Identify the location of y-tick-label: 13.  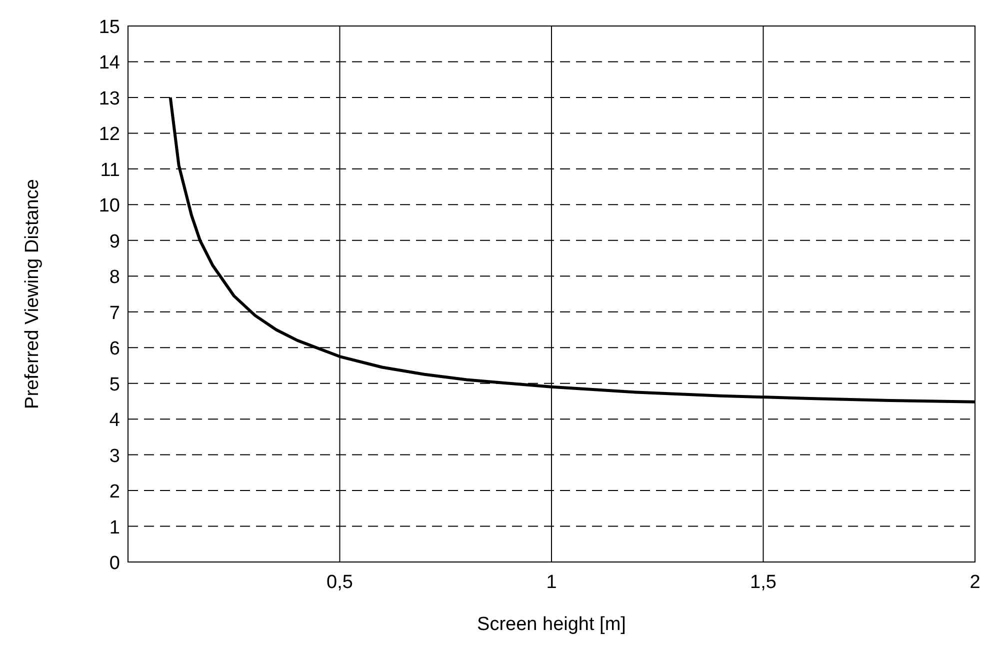
(109, 99).